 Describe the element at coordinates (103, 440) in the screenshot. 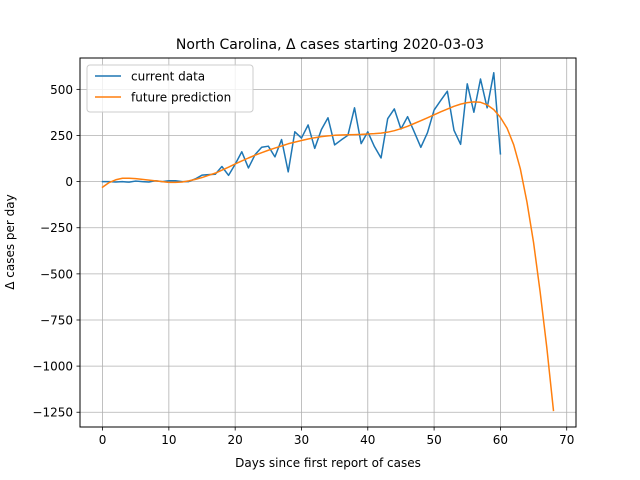

I see `x-tick-label: 0` at that location.